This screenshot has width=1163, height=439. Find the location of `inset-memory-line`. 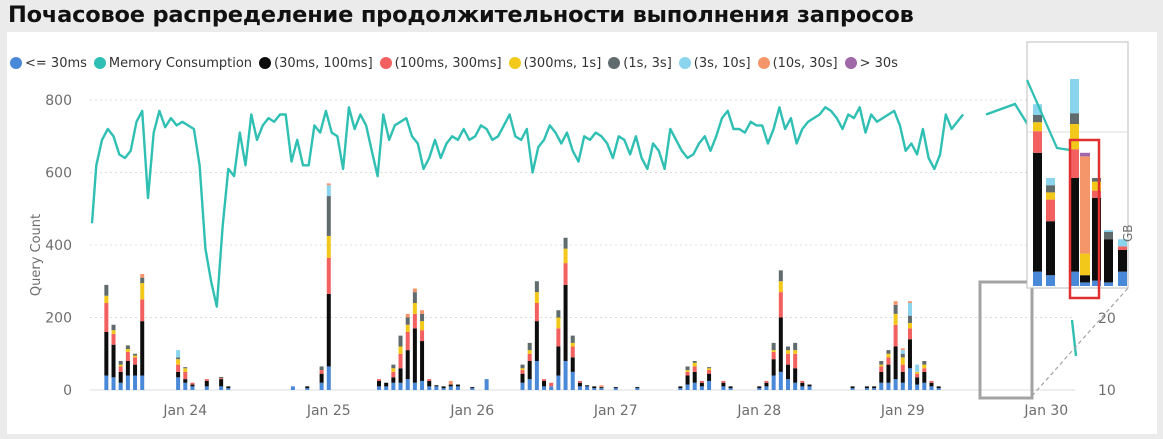

inset-memory-line is located at coordinates (1048, 115).